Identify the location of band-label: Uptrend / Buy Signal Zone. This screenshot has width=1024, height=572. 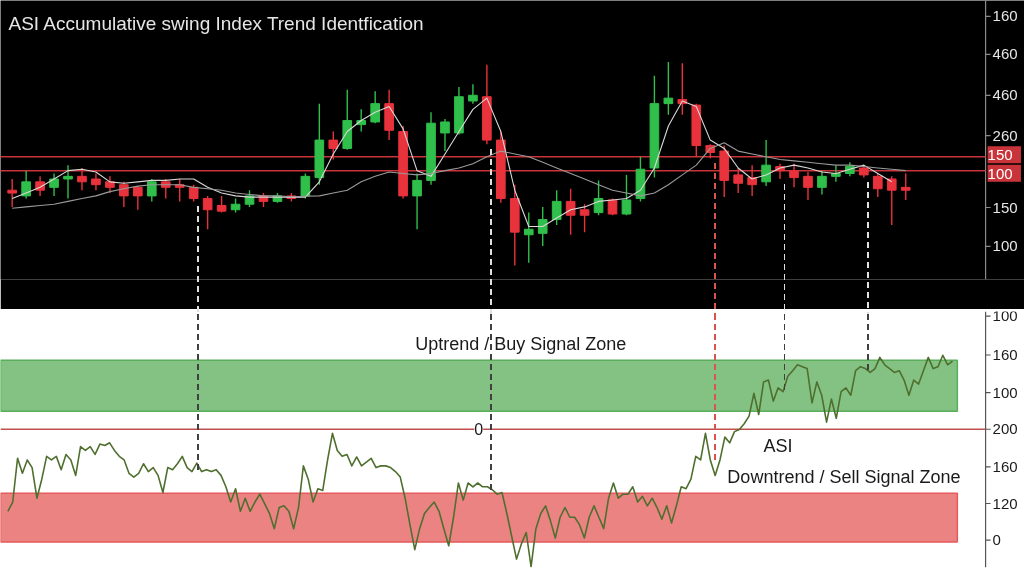
(521, 344).